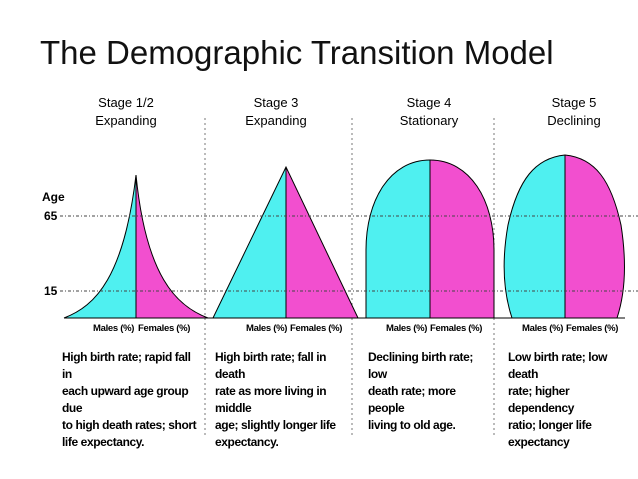  What do you see at coordinates (429, 120) in the screenshot?
I see `stage-4-type: Stationary` at bounding box center [429, 120].